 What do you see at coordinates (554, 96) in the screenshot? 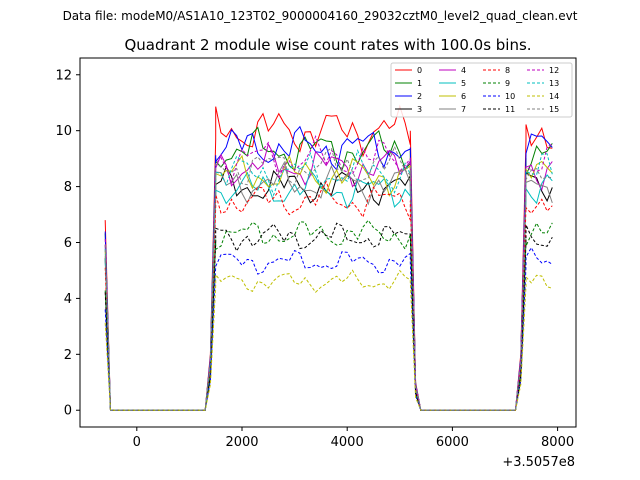
I see `legend-label-14: 14` at bounding box center [554, 96].